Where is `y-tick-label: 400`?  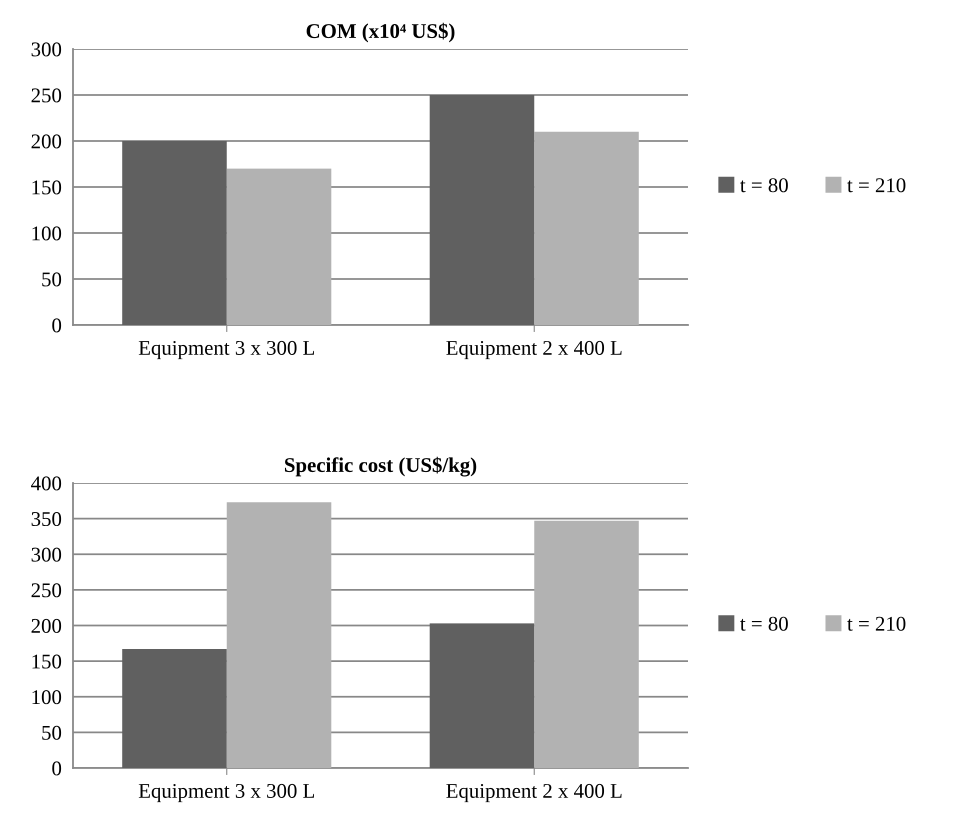 y-tick-label: 400 is located at coordinates (46, 483).